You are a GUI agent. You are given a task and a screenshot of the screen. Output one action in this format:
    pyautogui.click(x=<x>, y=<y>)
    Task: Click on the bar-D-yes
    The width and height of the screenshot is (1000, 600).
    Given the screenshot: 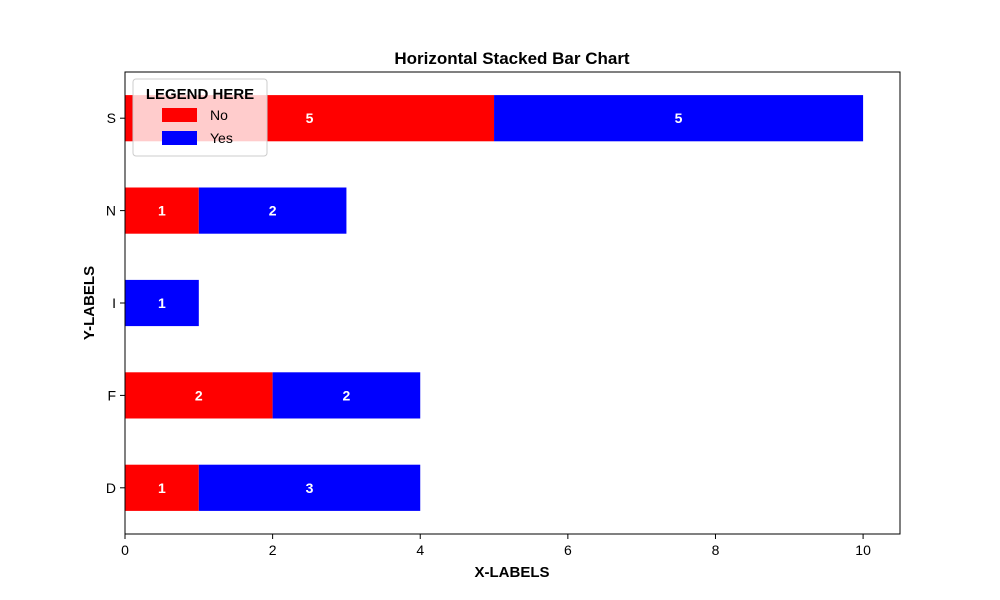 What is the action you would take?
    pyautogui.click(x=309, y=487)
    